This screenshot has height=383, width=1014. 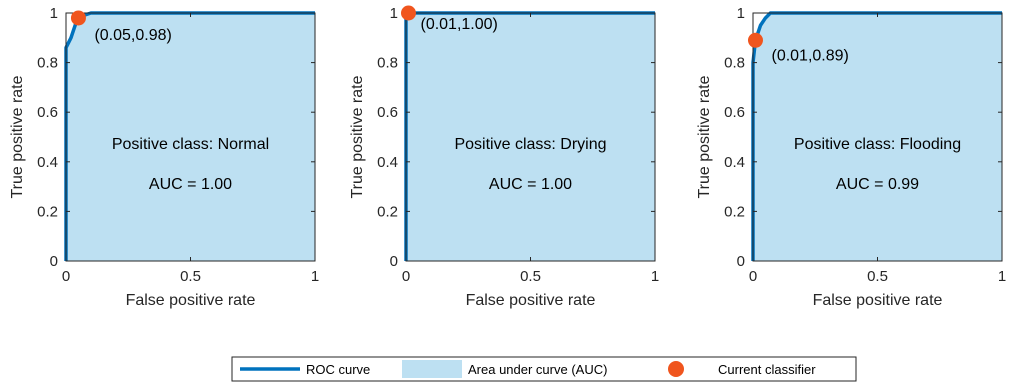 What do you see at coordinates (458, 24) in the screenshot?
I see `classifier-point-label: (0.01,1.00)` at bounding box center [458, 24].